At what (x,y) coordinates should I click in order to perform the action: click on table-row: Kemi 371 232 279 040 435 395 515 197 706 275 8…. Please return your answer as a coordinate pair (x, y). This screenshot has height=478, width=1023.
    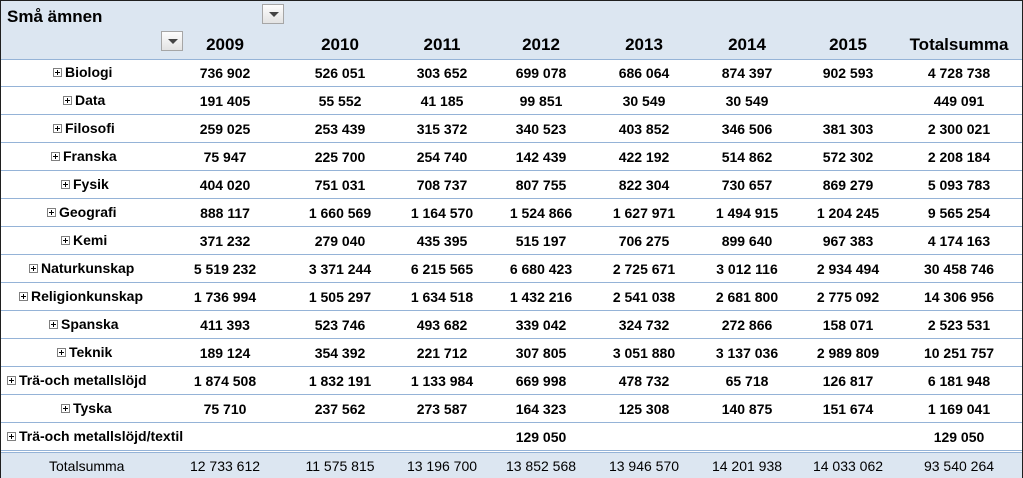
    Looking at the image, I should click on (511, 241).